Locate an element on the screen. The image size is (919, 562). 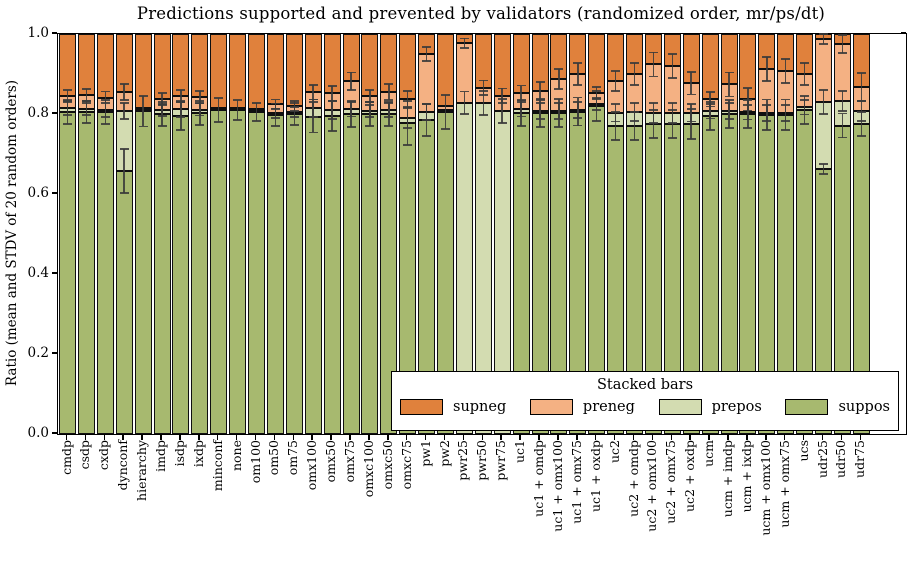
x-tick-label: om100 is located at coordinates (255, 462).